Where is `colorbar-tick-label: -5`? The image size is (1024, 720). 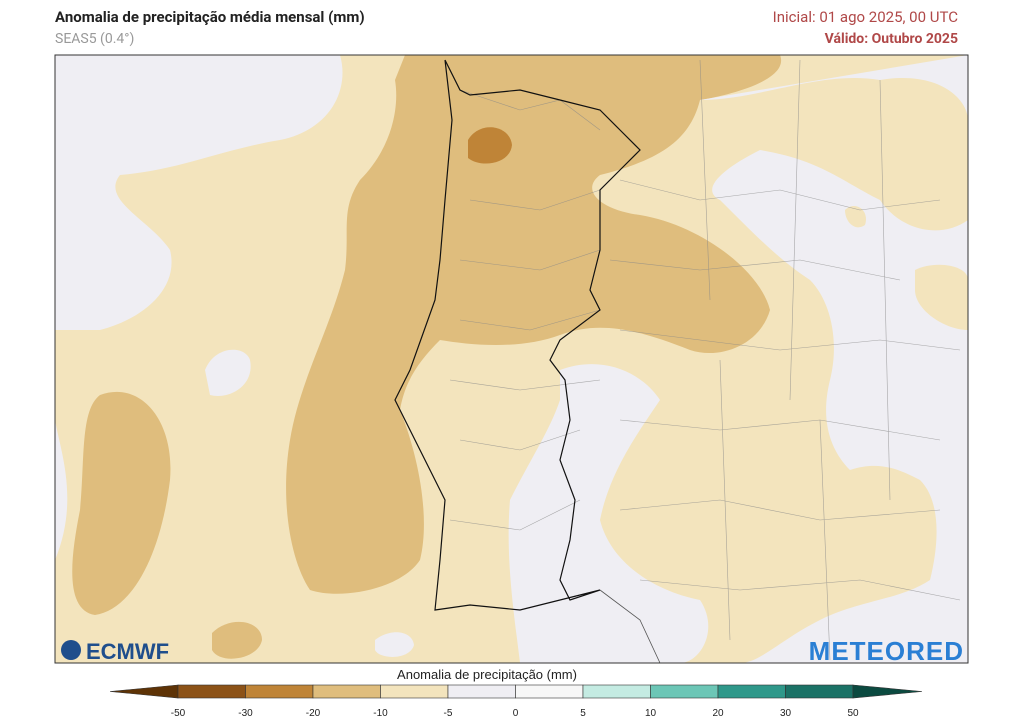
colorbar-tick-label: -5 is located at coordinates (448, 713).